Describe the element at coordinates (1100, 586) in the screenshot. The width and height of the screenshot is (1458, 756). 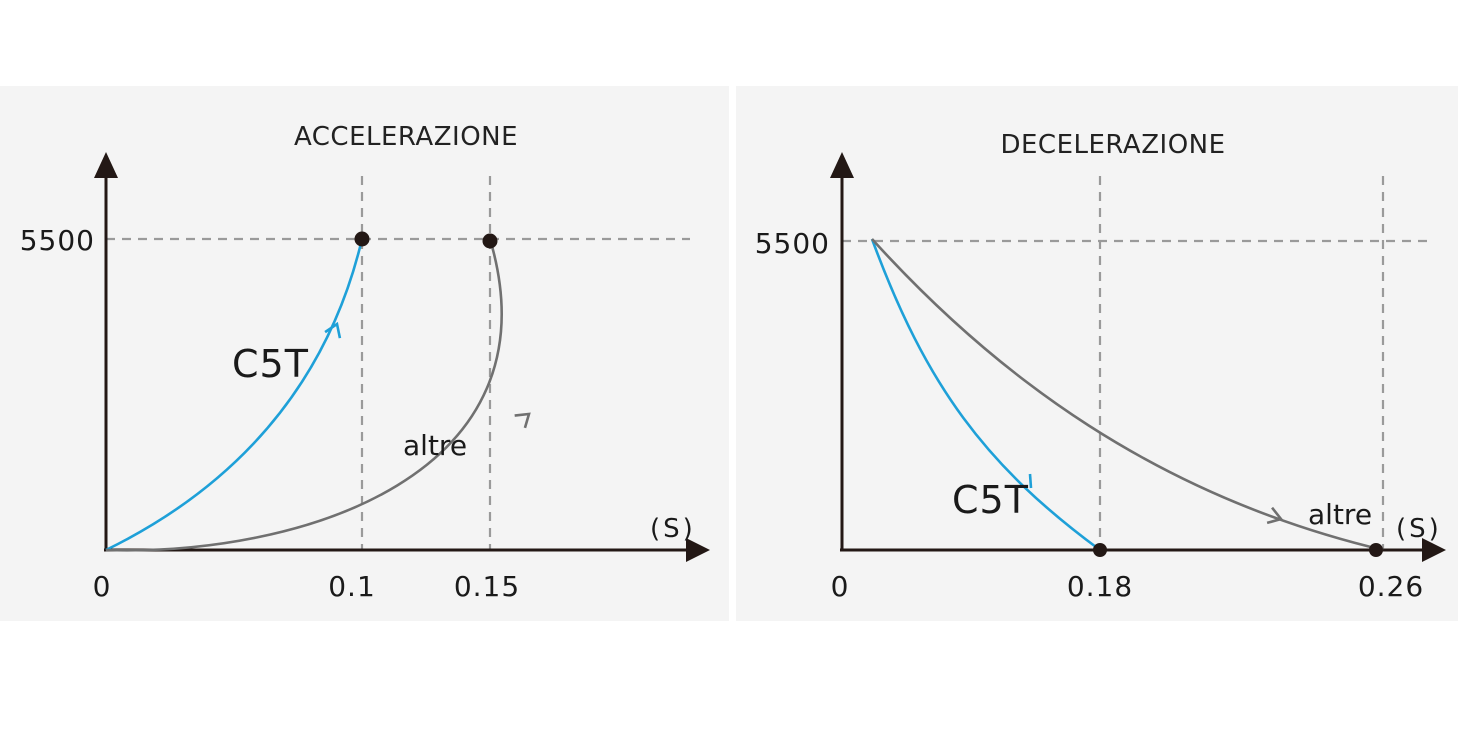
I see `x-tick-label: 0.18` at that location.